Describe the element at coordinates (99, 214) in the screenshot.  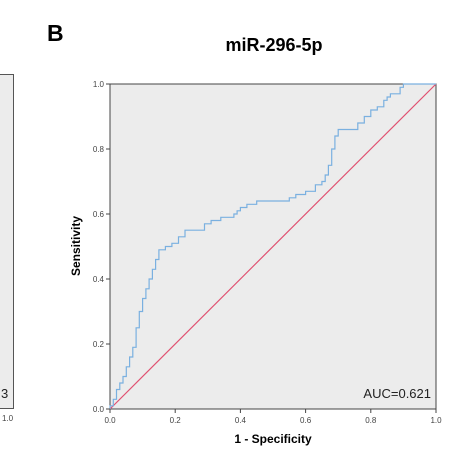
I see `y-tick-label: 0.6` at that location.